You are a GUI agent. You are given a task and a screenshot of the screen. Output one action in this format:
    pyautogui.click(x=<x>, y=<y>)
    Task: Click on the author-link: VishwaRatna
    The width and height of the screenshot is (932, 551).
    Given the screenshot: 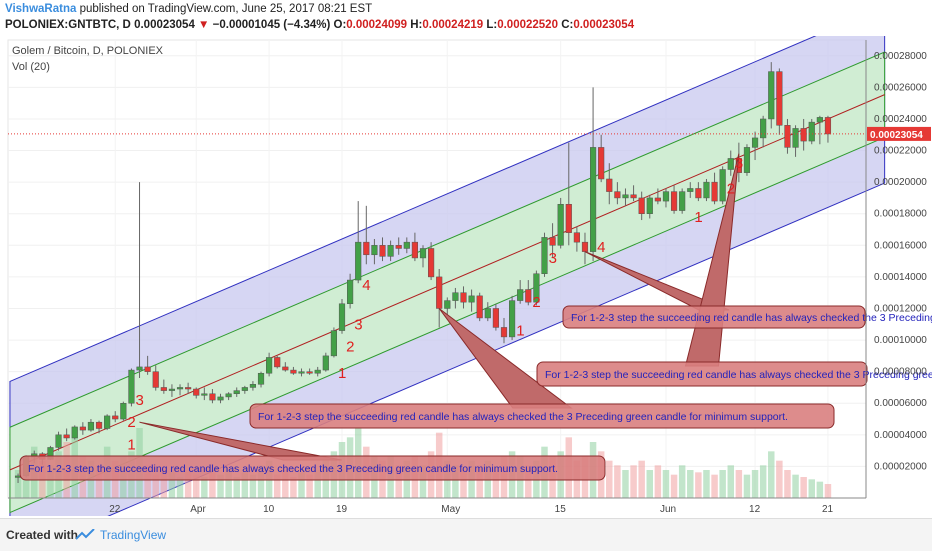 What is the action you would take?
    pyautogui.click(x=41, y=9)
    